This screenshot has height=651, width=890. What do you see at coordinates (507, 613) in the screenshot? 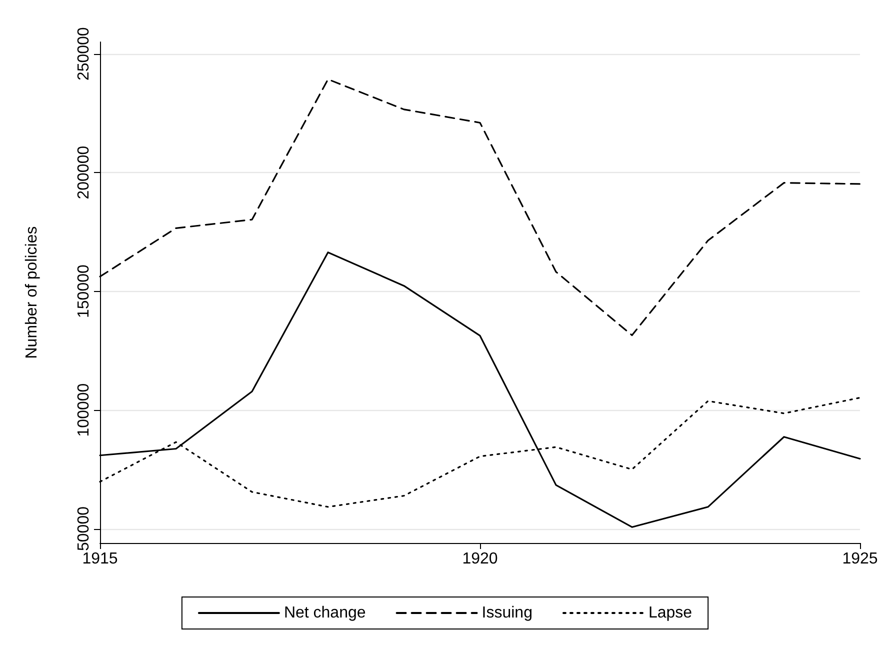
I see `legend-label: Issuing` at bounding box center [507, 613].